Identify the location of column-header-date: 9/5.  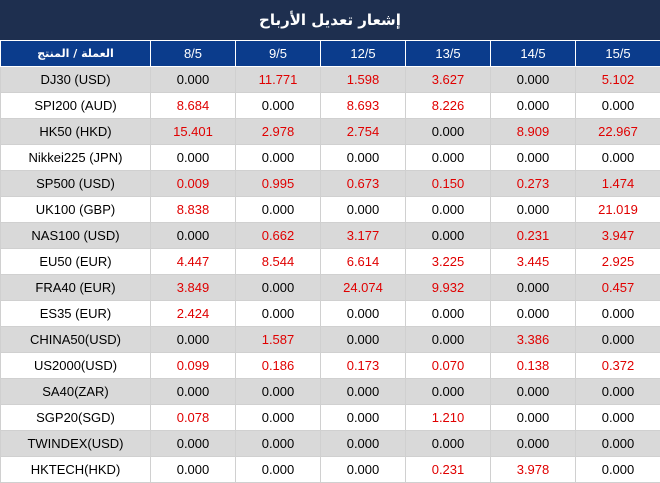
(278, 53).